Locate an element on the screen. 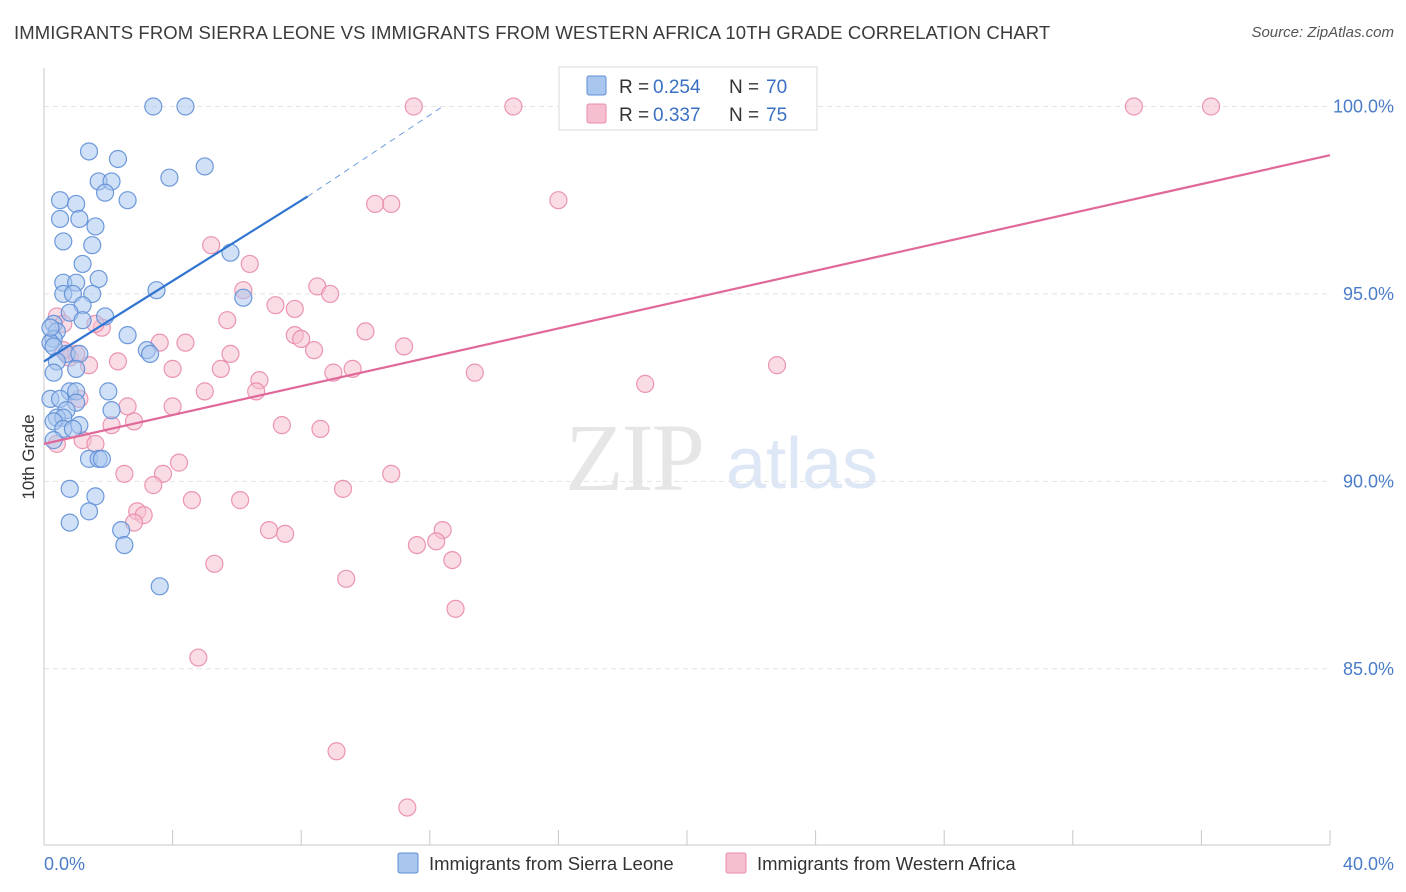 The width and height of the screenshot is (1406, 892). legend-n-label-1: N = is located at coordinates (746, 87).